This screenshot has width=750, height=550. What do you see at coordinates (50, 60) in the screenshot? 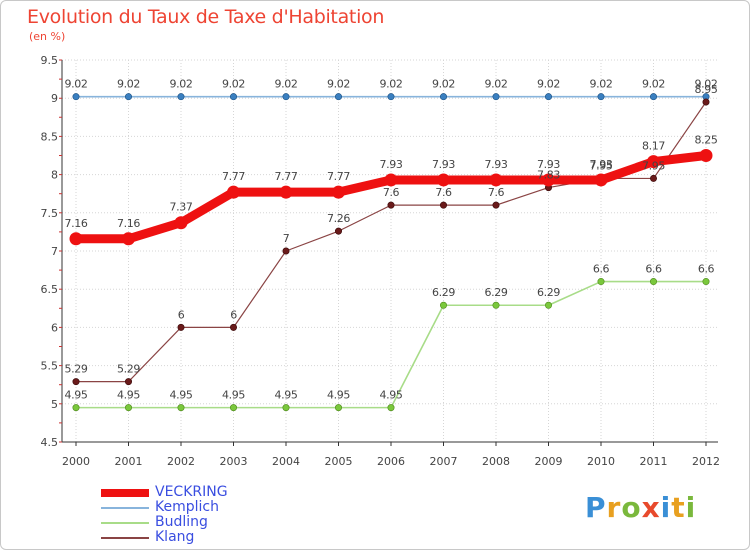
I see `y-tick-label: 9.5` at bounding box center [50, 60].